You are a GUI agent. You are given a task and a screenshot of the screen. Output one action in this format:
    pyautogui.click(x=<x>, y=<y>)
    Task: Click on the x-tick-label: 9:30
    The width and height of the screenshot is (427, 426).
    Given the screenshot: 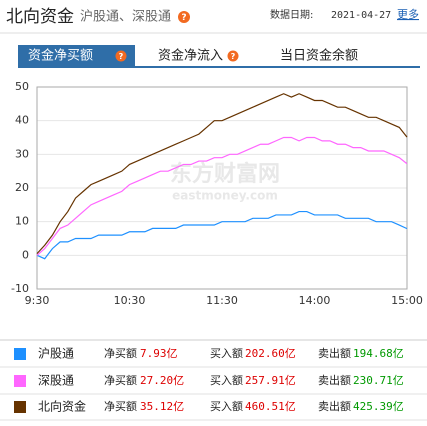 What is the action you would take?
    pyautogui.click(x=37, y=300)
    